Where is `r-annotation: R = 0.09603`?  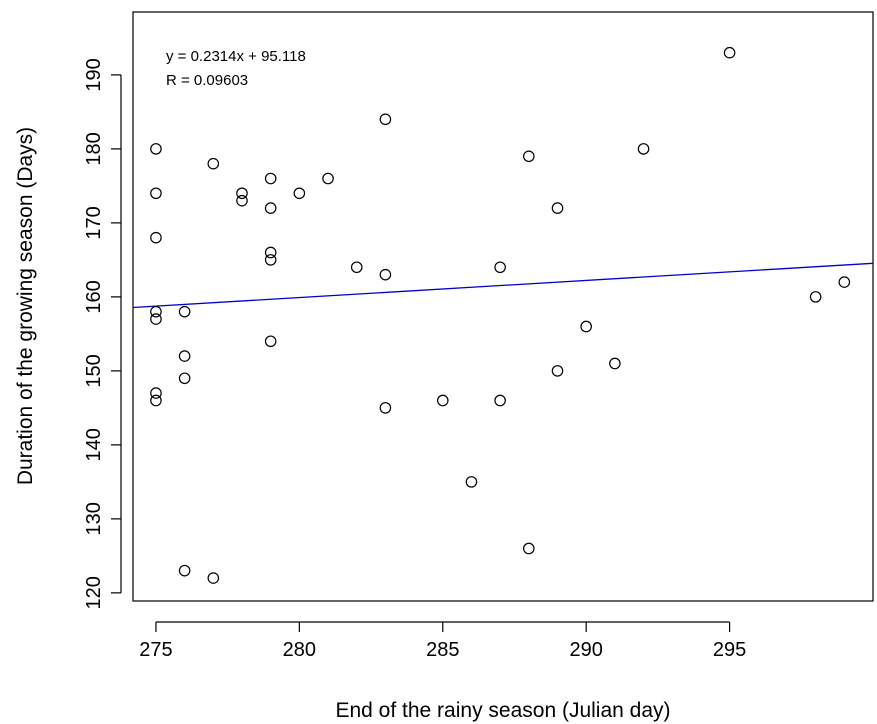
r-annotation: R = 0.09603 is located at coordinates (207, 80).